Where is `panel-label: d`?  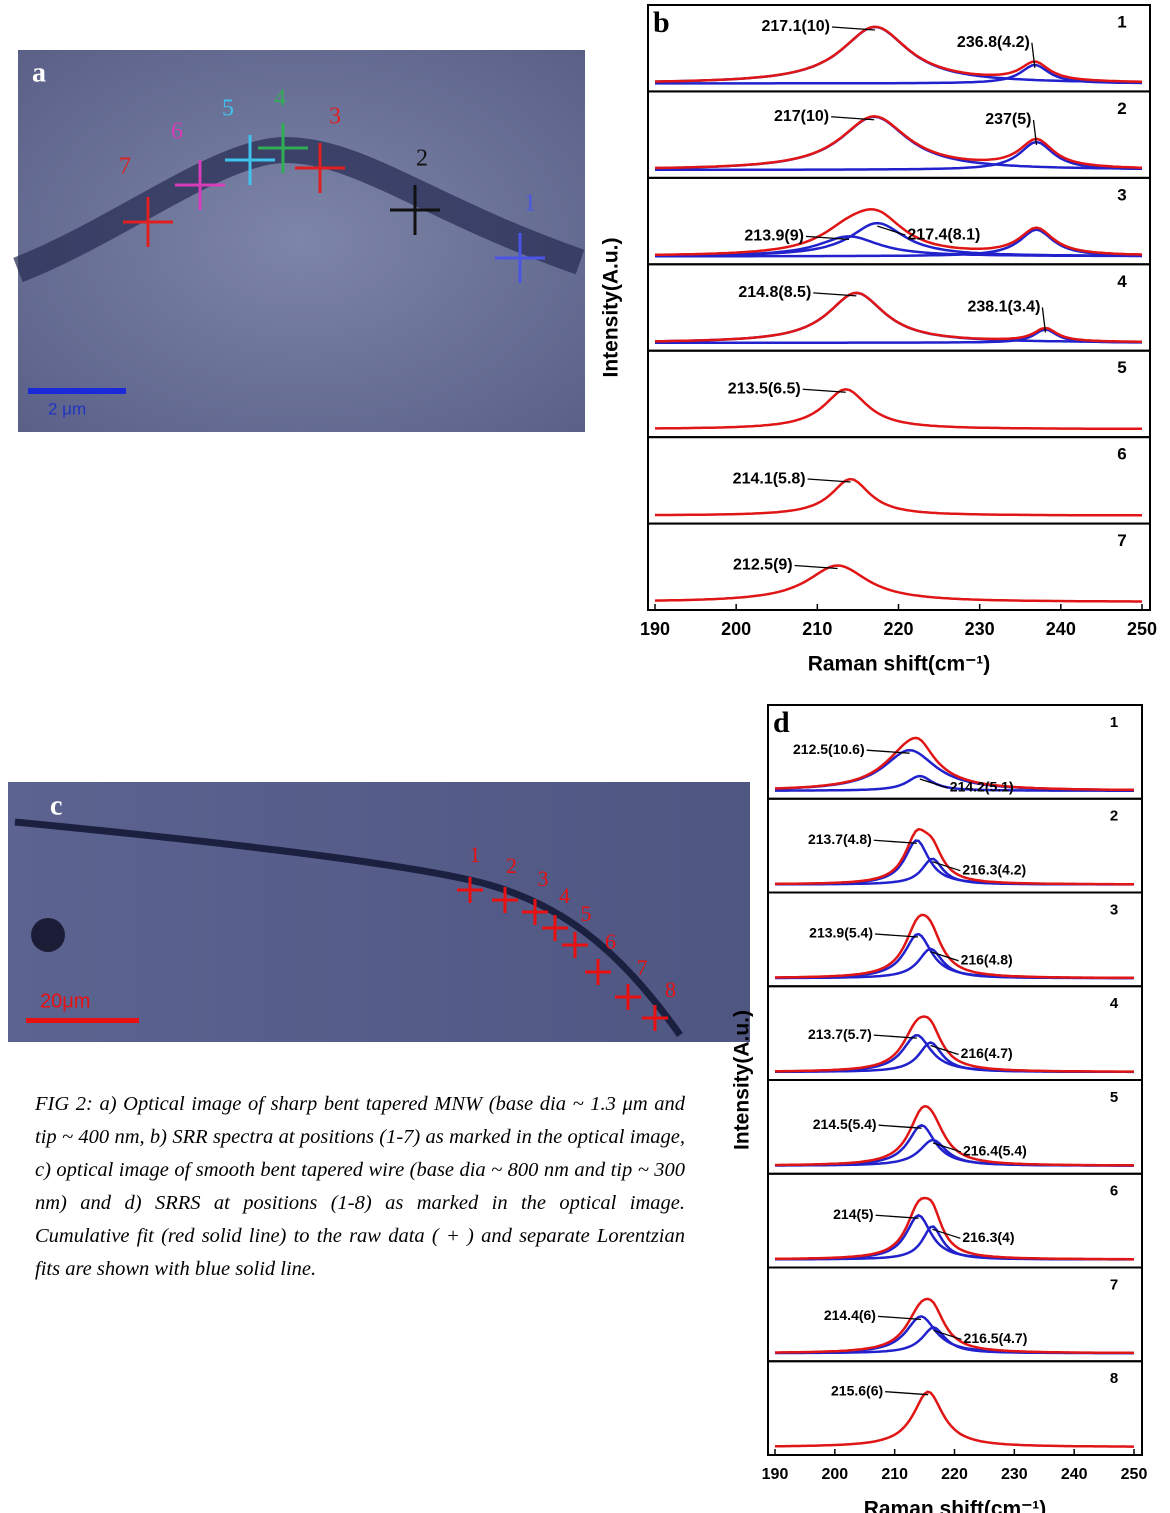
panel-label: d is located at coordinates (781, 722).